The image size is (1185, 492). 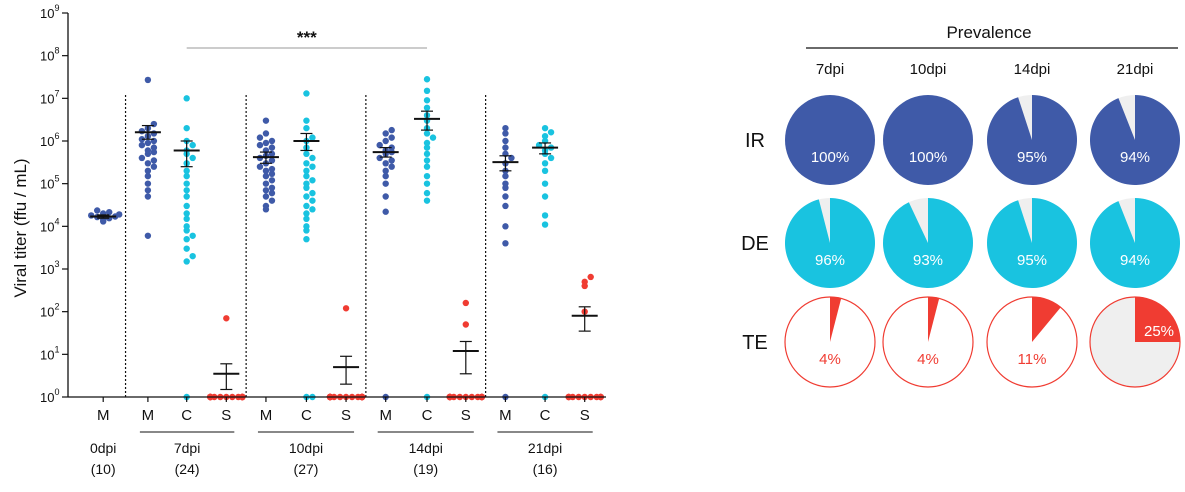 I want to click on prevalence-column-header: 21dpi, so click(x=1135, y=69).